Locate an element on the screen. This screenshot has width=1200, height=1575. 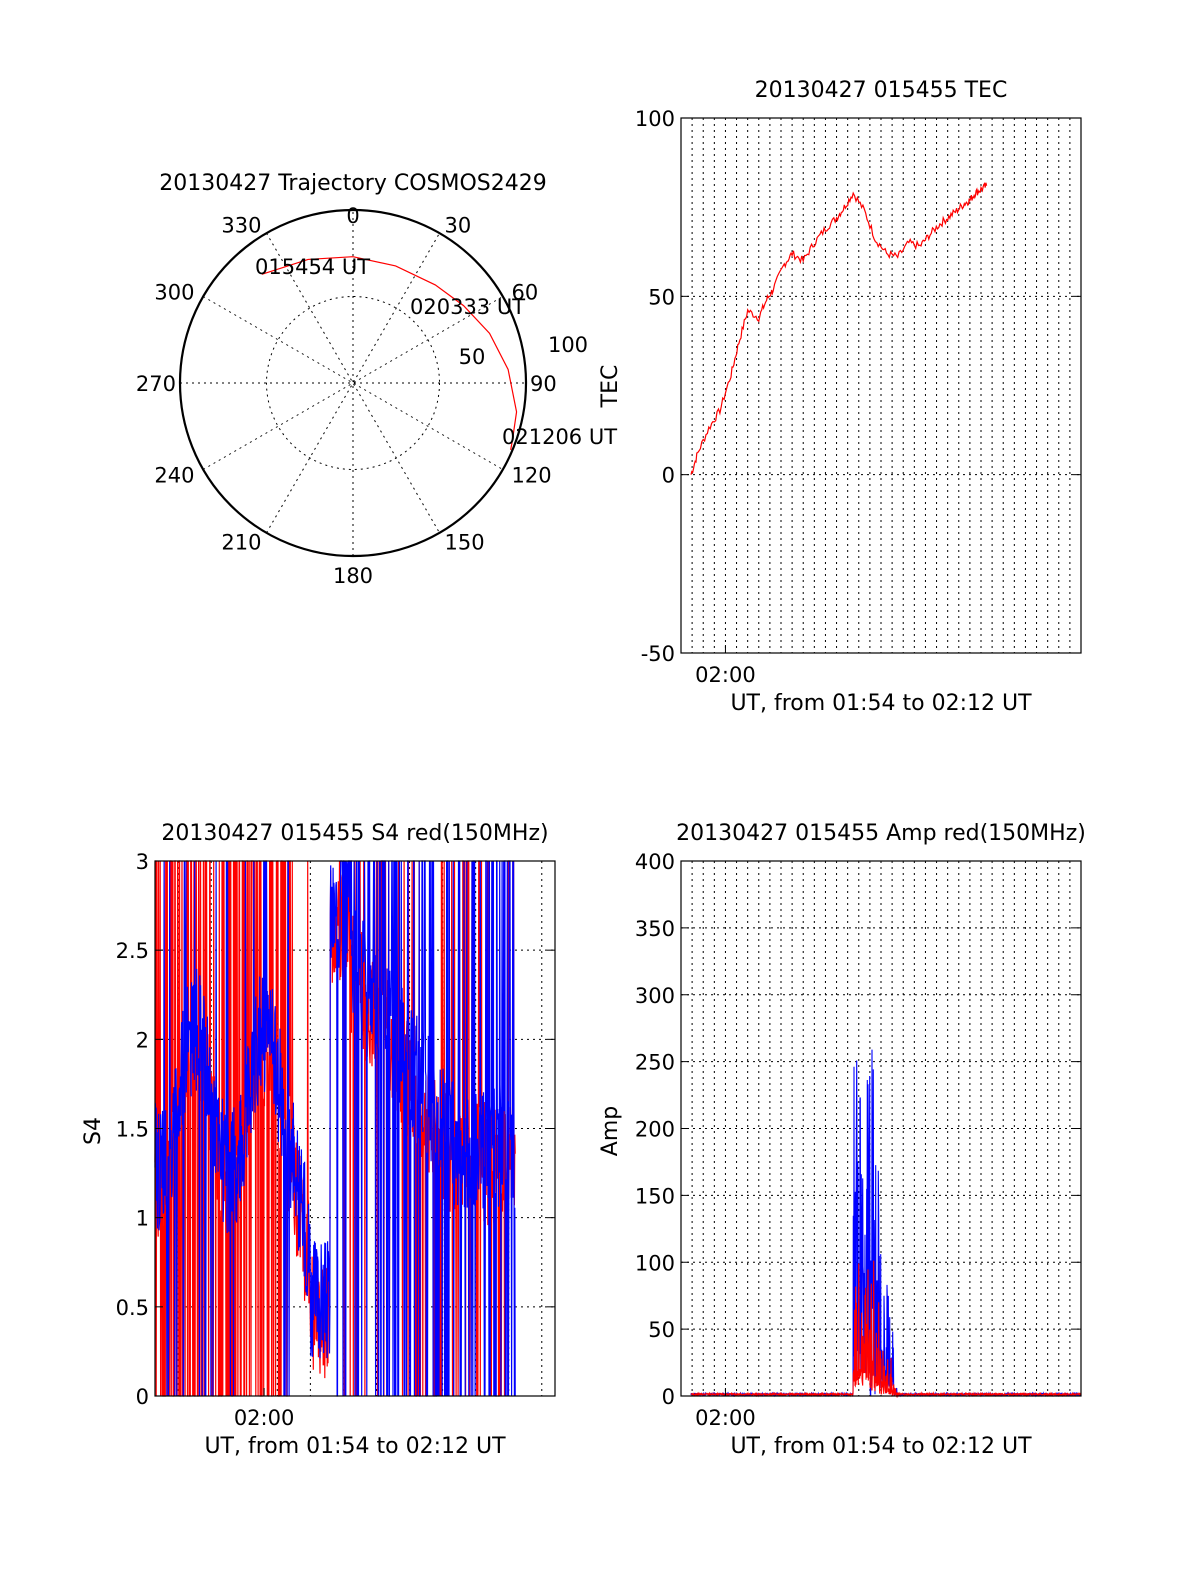
amp-xtick-label: 02:00 is located at coordinates (725, 1418).